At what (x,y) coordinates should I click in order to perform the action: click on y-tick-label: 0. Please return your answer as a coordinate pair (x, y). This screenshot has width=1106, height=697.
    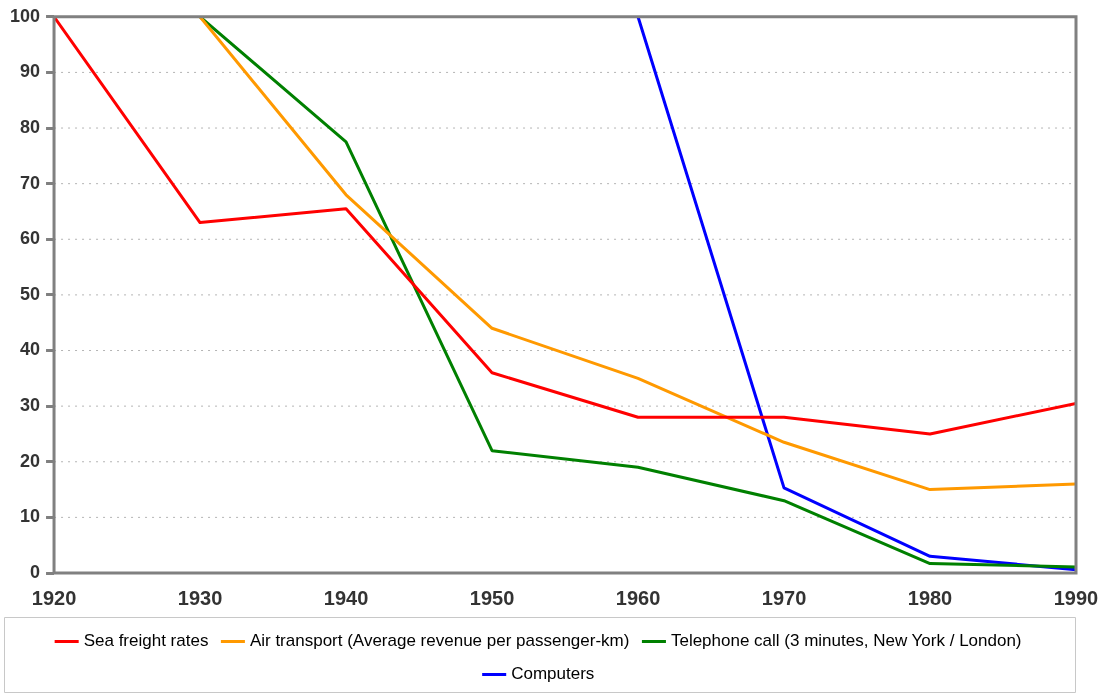
    Looking at the image, I should click on (35, 571).